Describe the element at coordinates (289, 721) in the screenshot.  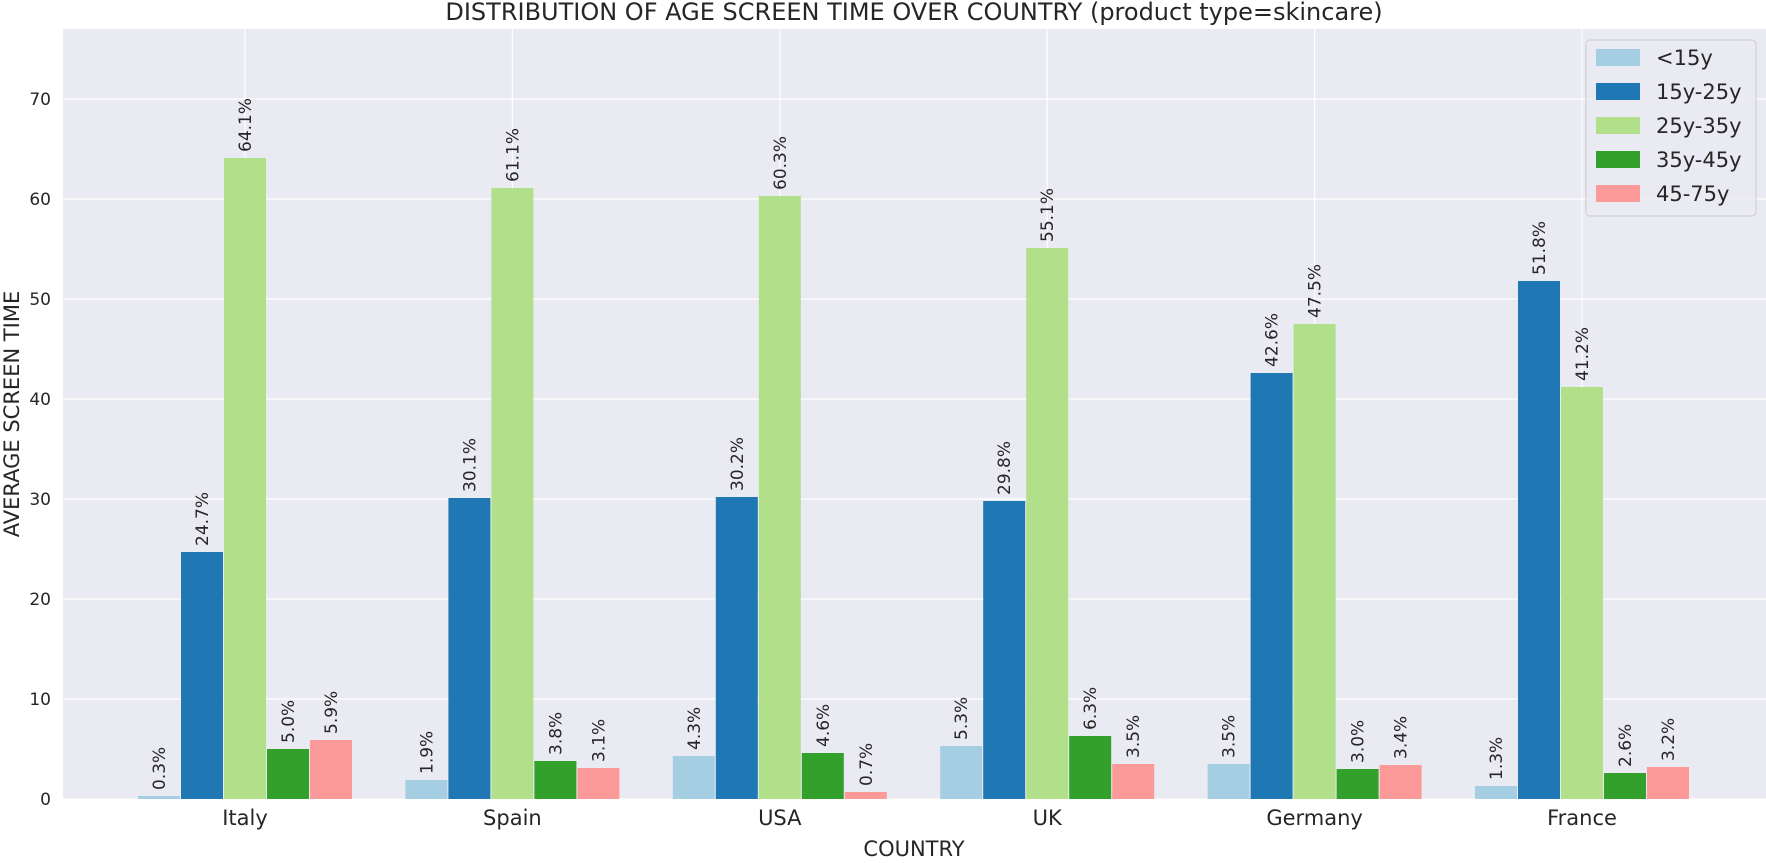
I see `bar-value-label: 5.0%` at that location.